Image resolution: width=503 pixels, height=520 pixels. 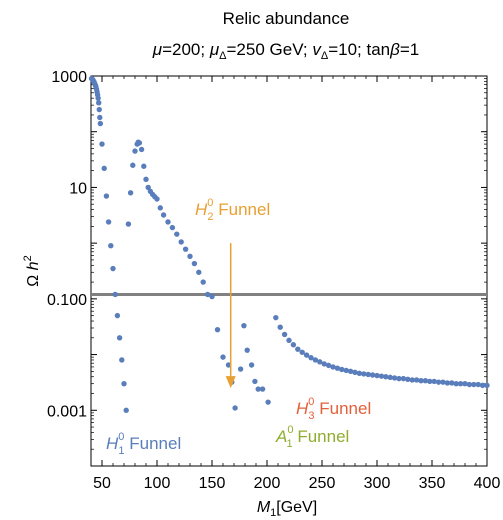 What do you see at coordinates (286, 18) in the screenshot?
I see `chart-title: Relic abundance` at bounding box center [286, 18].